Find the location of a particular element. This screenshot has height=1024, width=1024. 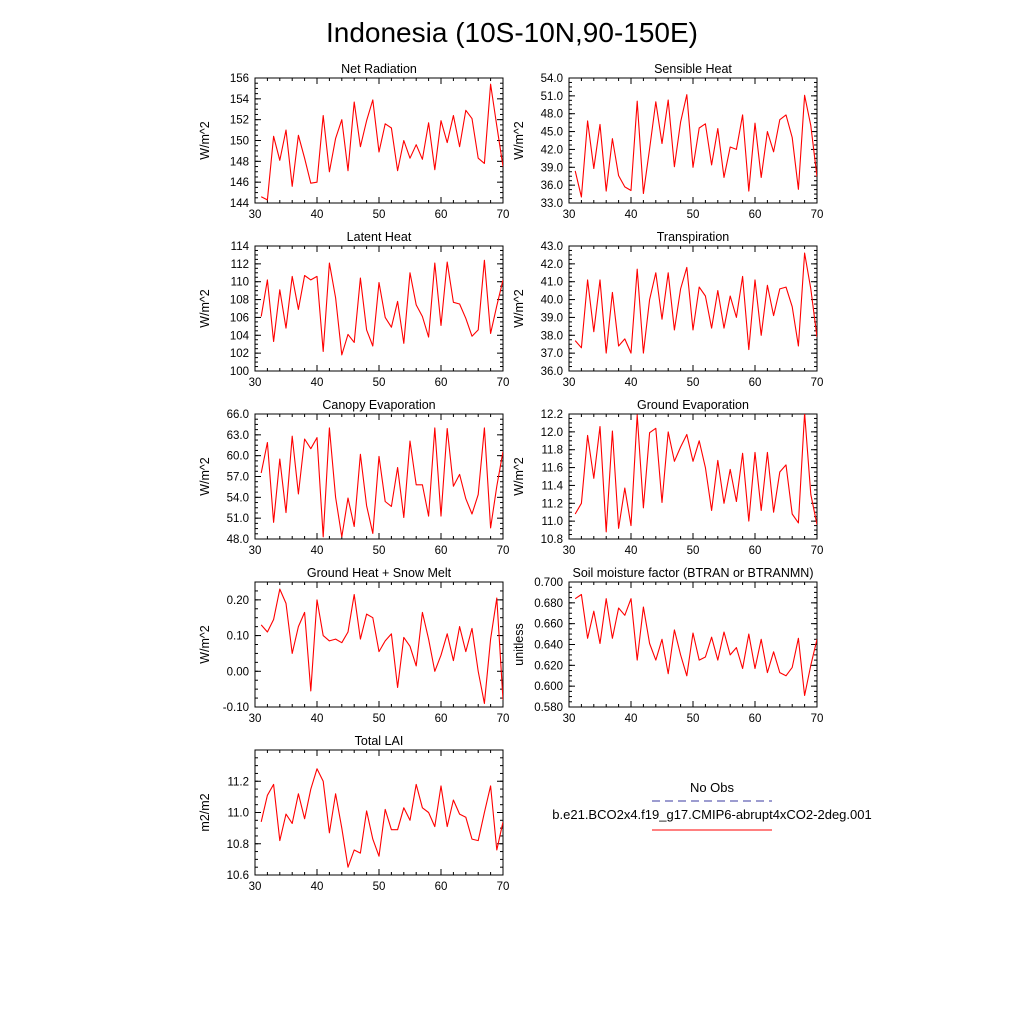

y-tick-label: 60.0 is located at coordinates (238, 457).